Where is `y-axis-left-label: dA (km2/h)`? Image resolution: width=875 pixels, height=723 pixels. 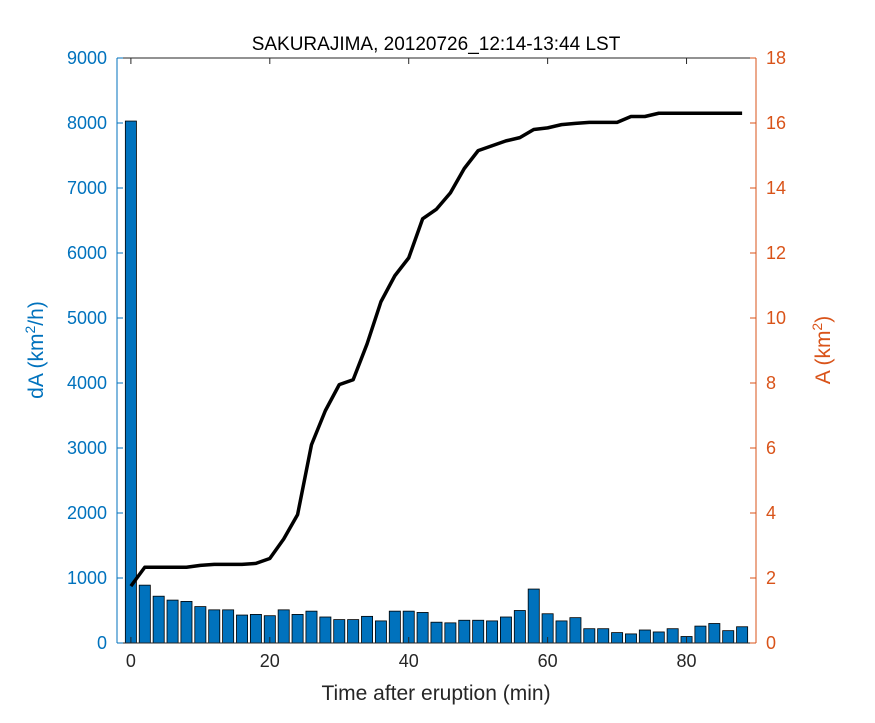 y-axis-left-label: dA (km2/h) is located at coordinates (35, 350).